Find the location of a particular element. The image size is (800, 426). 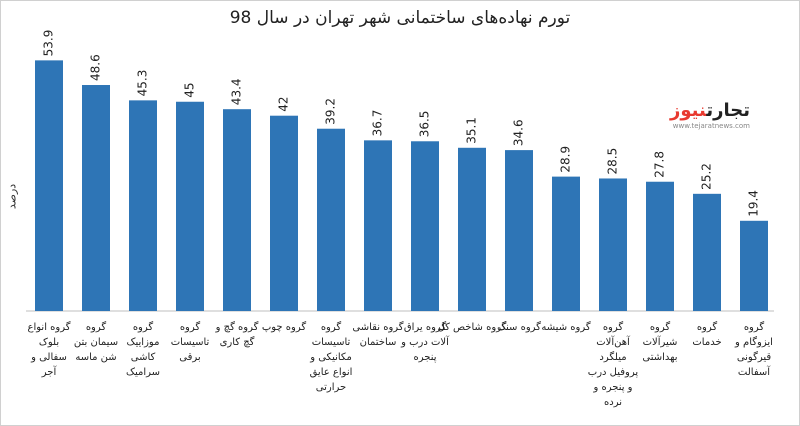

data-label: 36.5 is located at coordinates (425, 124).